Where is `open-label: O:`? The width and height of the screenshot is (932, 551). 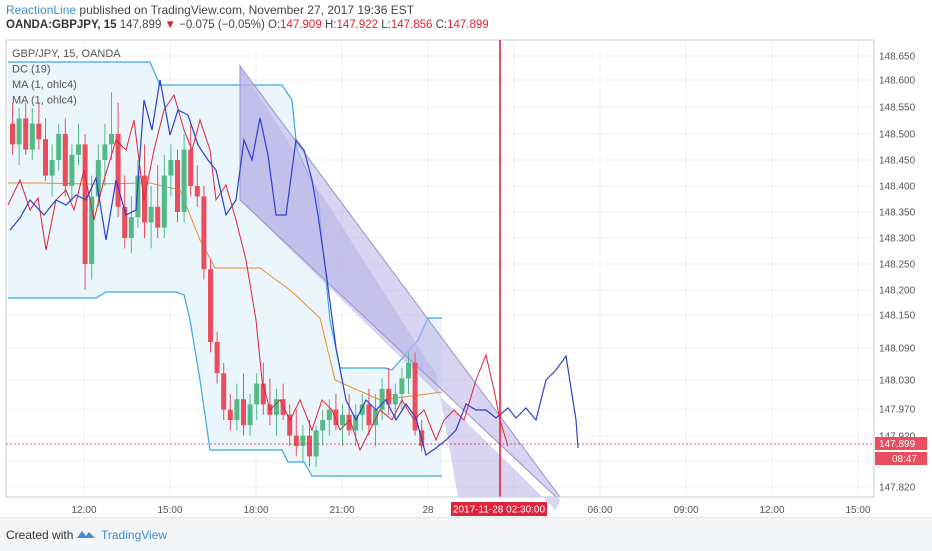 open-label: O: is located at coordinates (274, 25).